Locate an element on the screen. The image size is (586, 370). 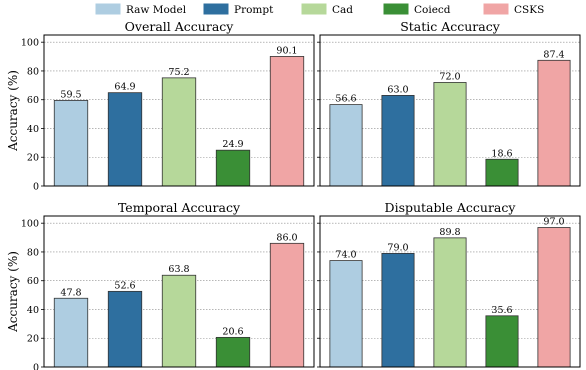
panel-title: Disputable Accuracy is located at coordinates (451, 207).